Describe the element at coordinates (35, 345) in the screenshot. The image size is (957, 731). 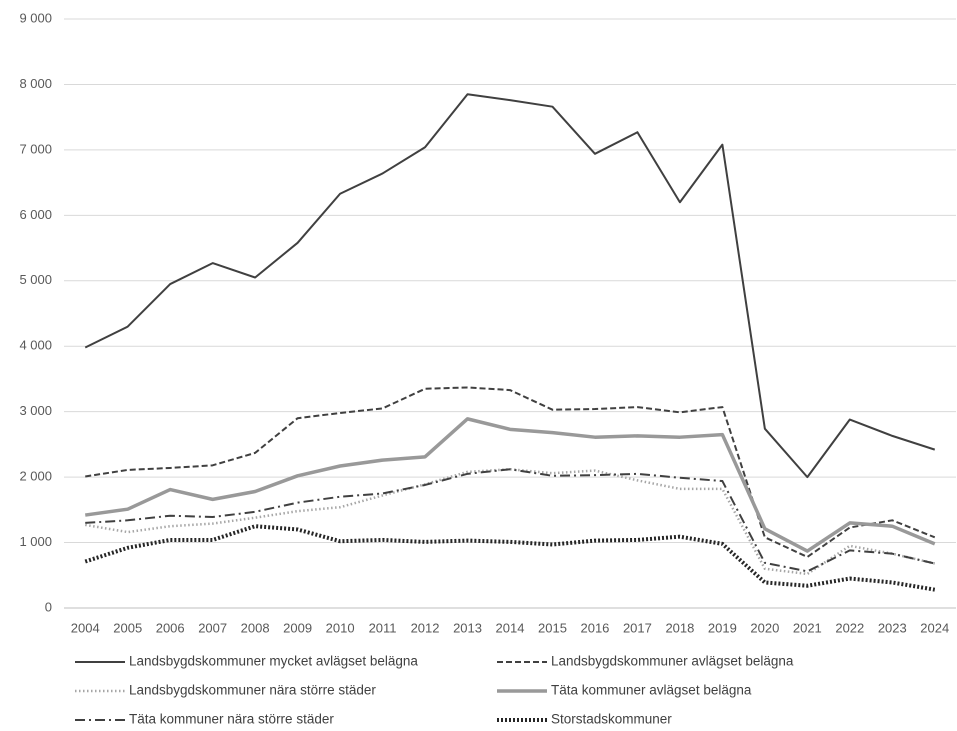
I see `y-tick-label: 4 000` at that location.